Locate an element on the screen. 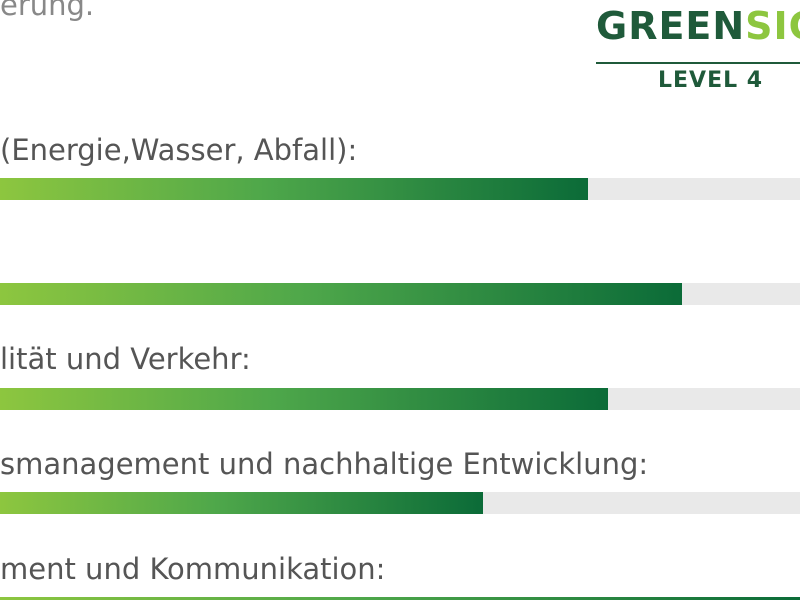 The width and height of the screenshot is (800, 600). logo-wordmark: GREENSIG is located at coordinates (698, 26).